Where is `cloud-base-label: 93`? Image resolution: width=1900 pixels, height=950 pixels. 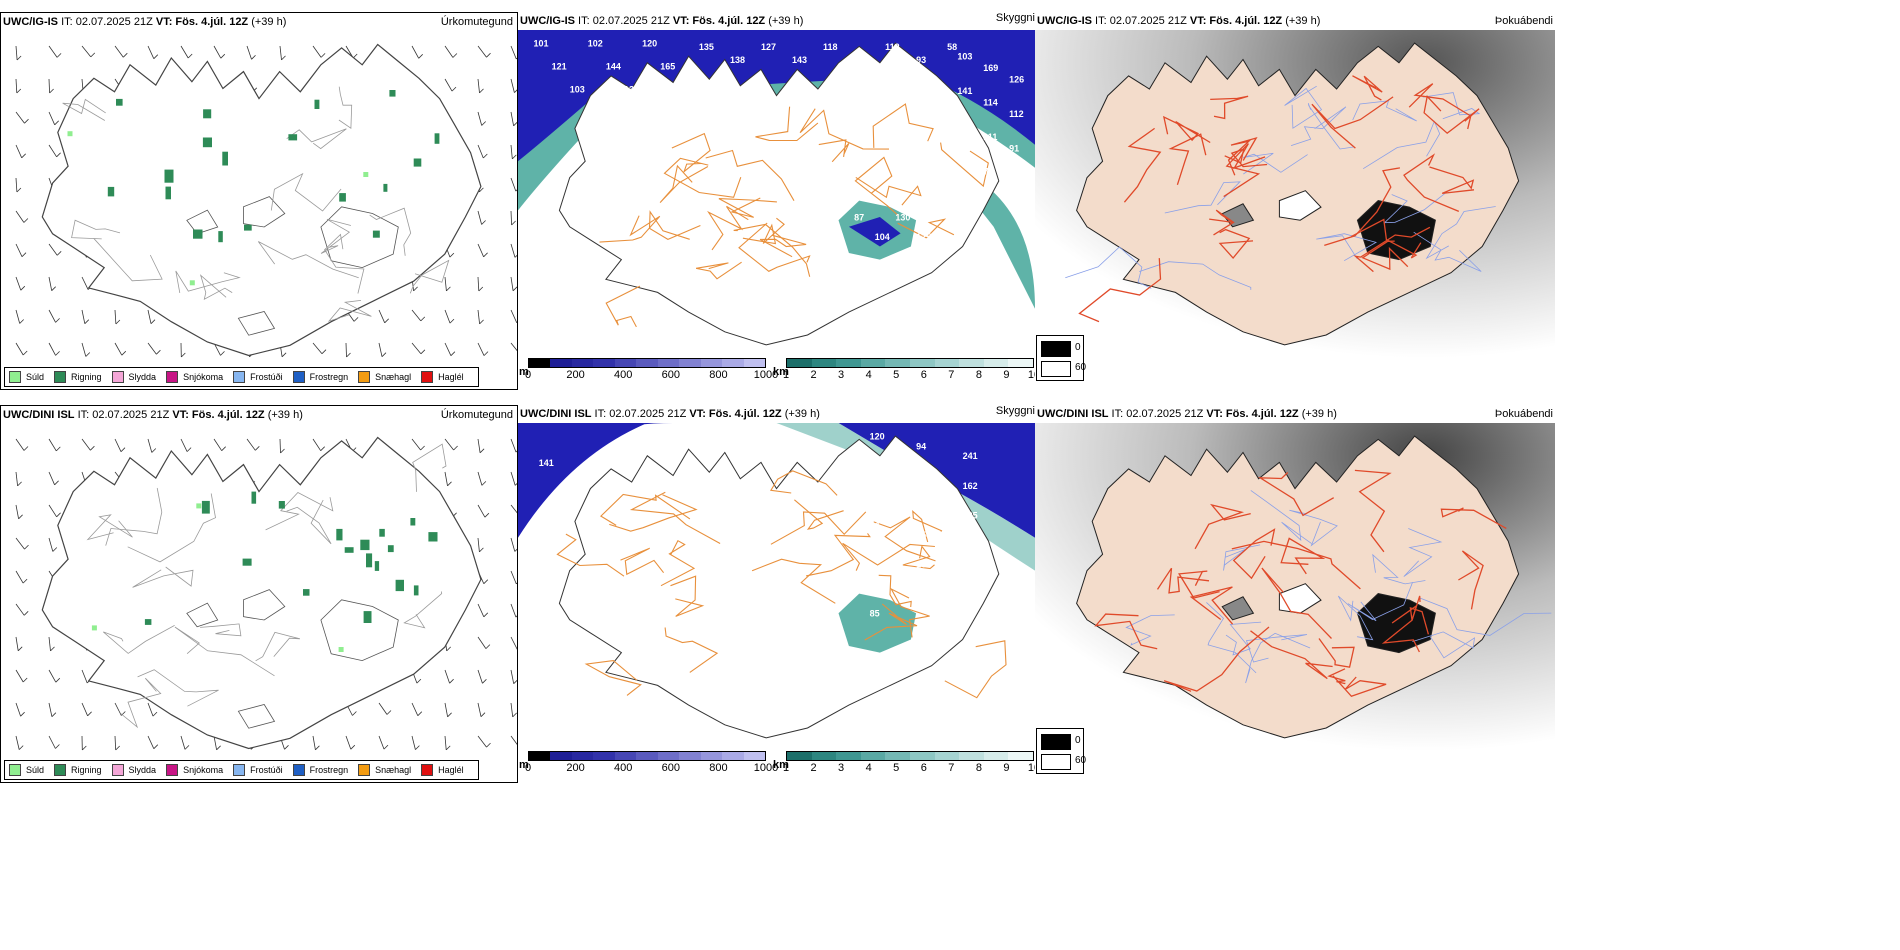 cloud-base-label: 93 is located at coordinates (875, 584).